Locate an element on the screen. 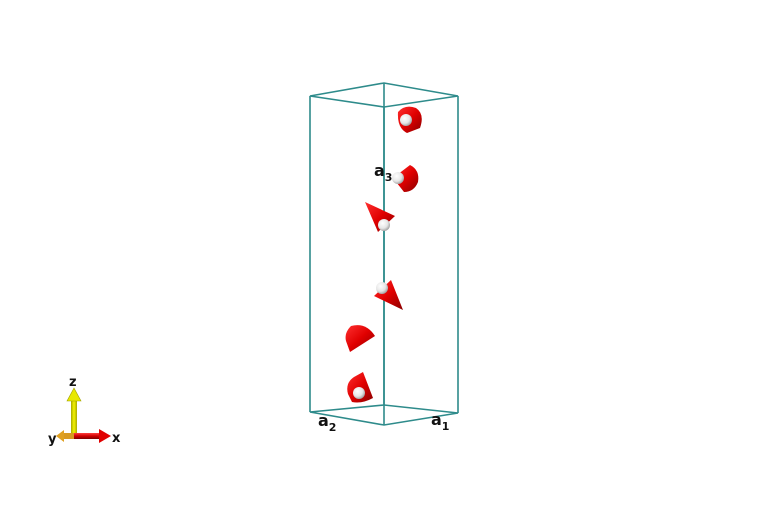 This screenshot has height=517, width=768. axes-triad: z y x is located at coordinates (84, 411).